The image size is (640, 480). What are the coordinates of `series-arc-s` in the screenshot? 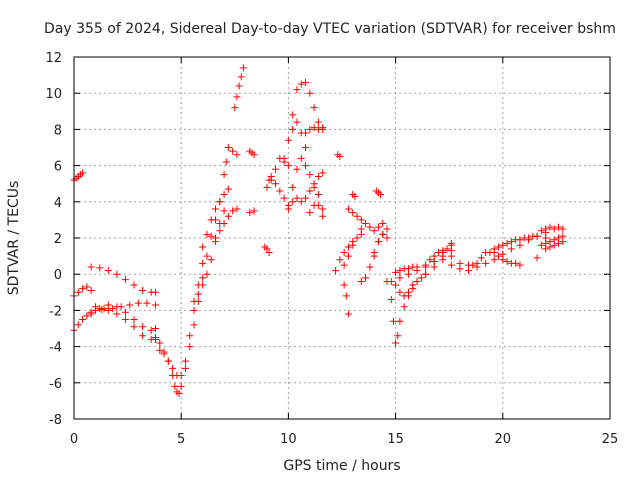 It's located at (305, 187).